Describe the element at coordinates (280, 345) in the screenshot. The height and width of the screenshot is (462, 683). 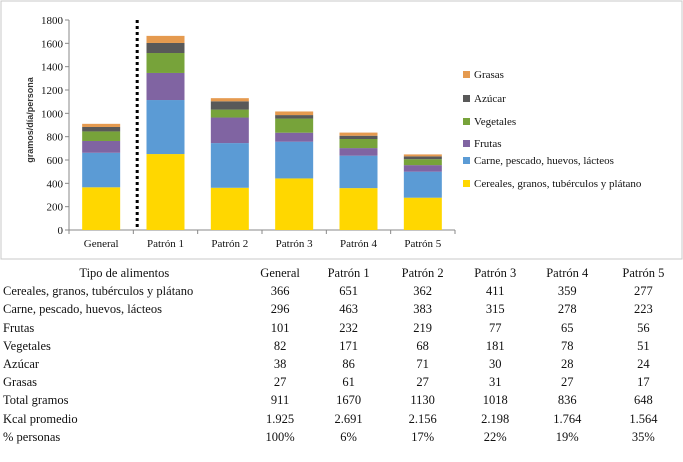
I see `table-cell: 82` at that location.